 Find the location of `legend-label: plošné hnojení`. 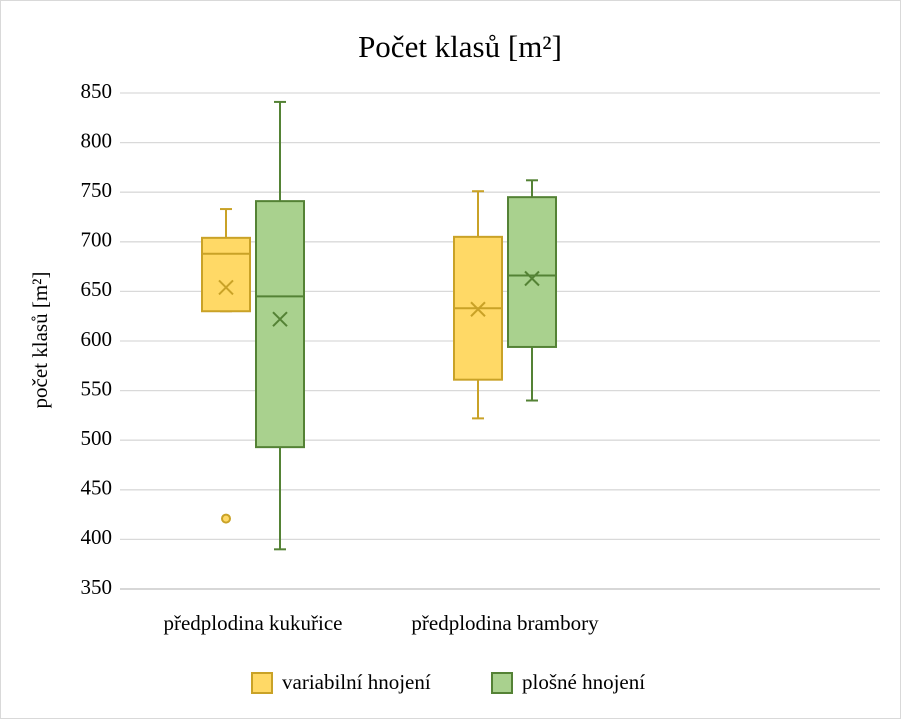

legend-label: plošné hnojení is located at coordinates (583, 682).